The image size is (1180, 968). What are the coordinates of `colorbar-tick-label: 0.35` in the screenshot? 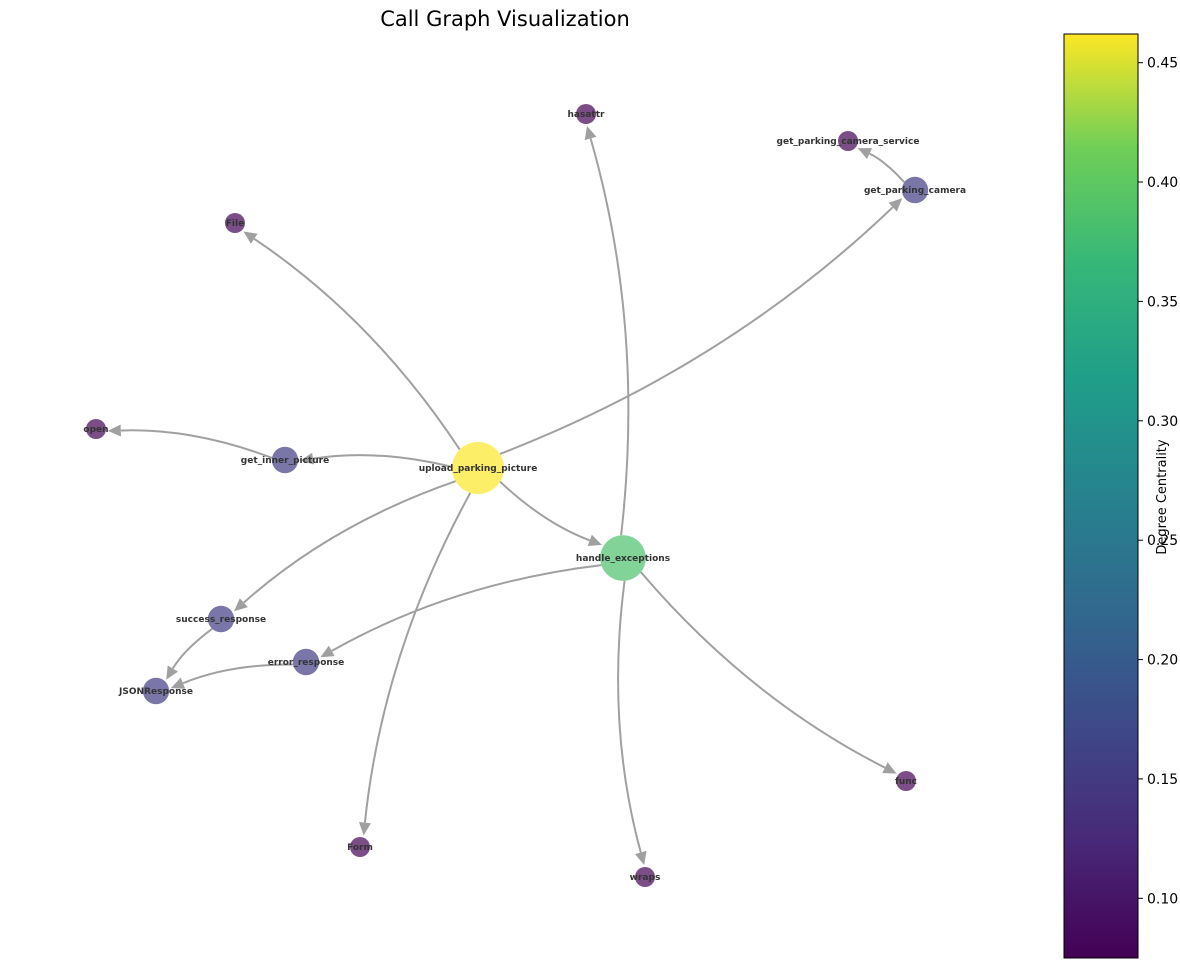 It's located at (1162, 302).